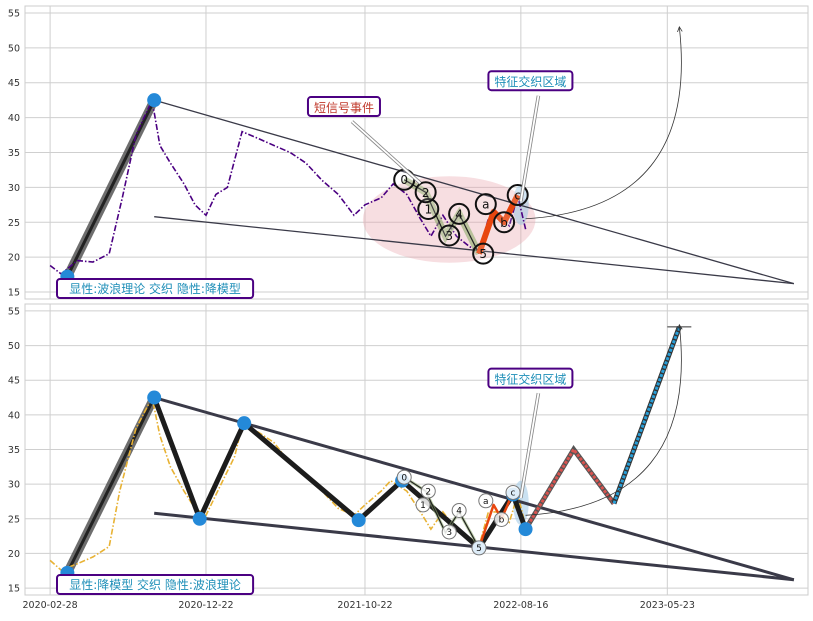 Image resolution: width=813 pixels, height=621 pixels. I want to click on x-tick-label: 2021-10-22, so click(364, 605).